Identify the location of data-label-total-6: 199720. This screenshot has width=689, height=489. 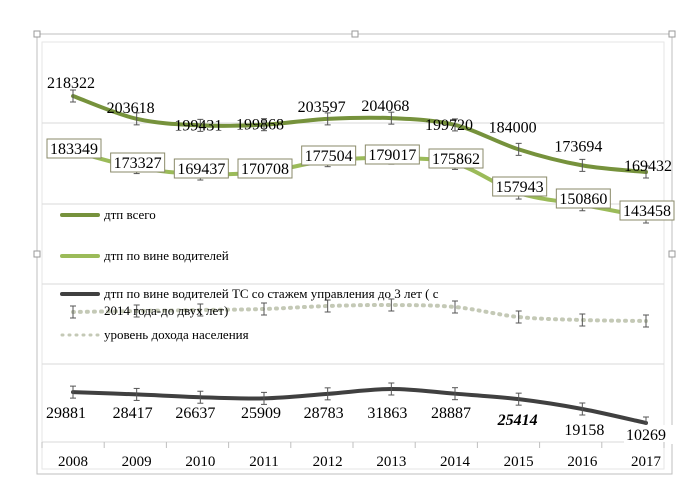
(449, 125).